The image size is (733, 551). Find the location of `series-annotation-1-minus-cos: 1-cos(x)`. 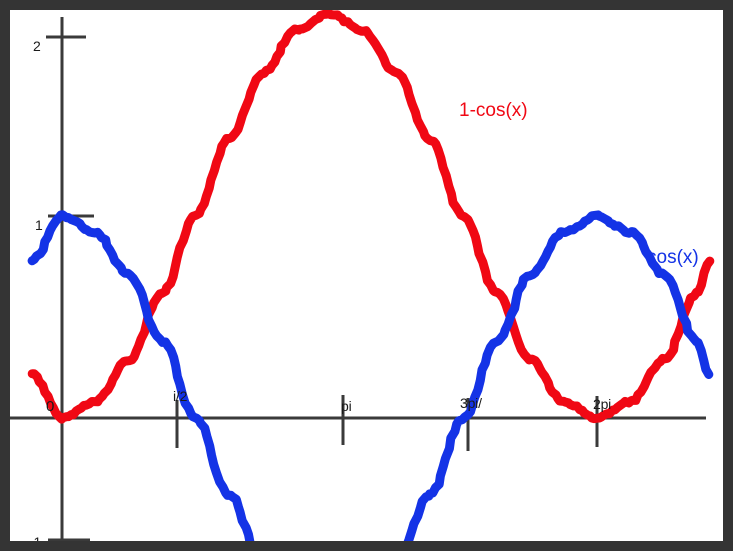

series-annotation-1-minus-cos: 1-cos(x) is located at coordinates (493, 110).